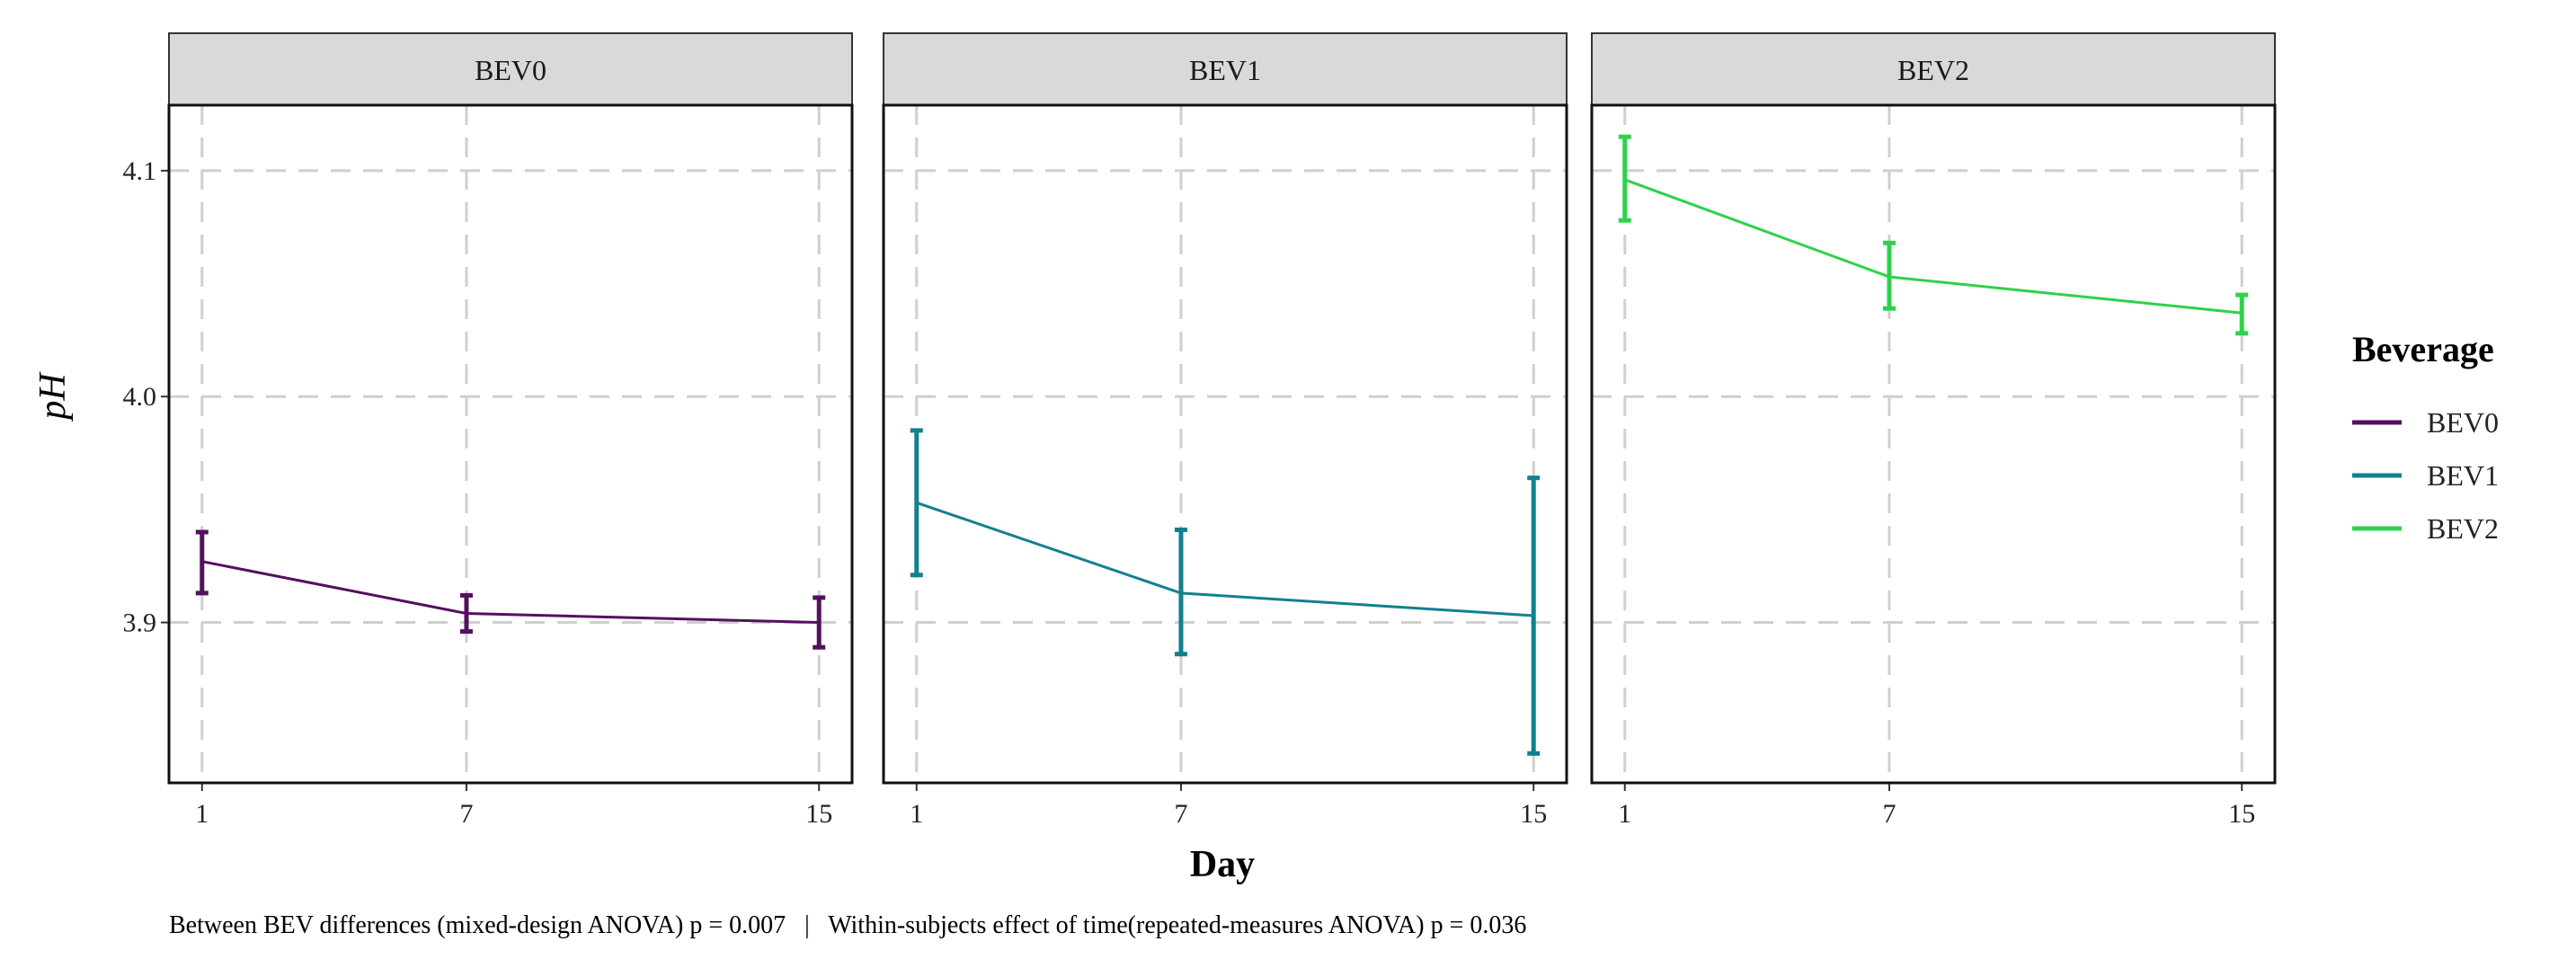  Describe the element at coordinates (2463, 475) in the screenshot. I see `legend-label: BEV1` at that location.